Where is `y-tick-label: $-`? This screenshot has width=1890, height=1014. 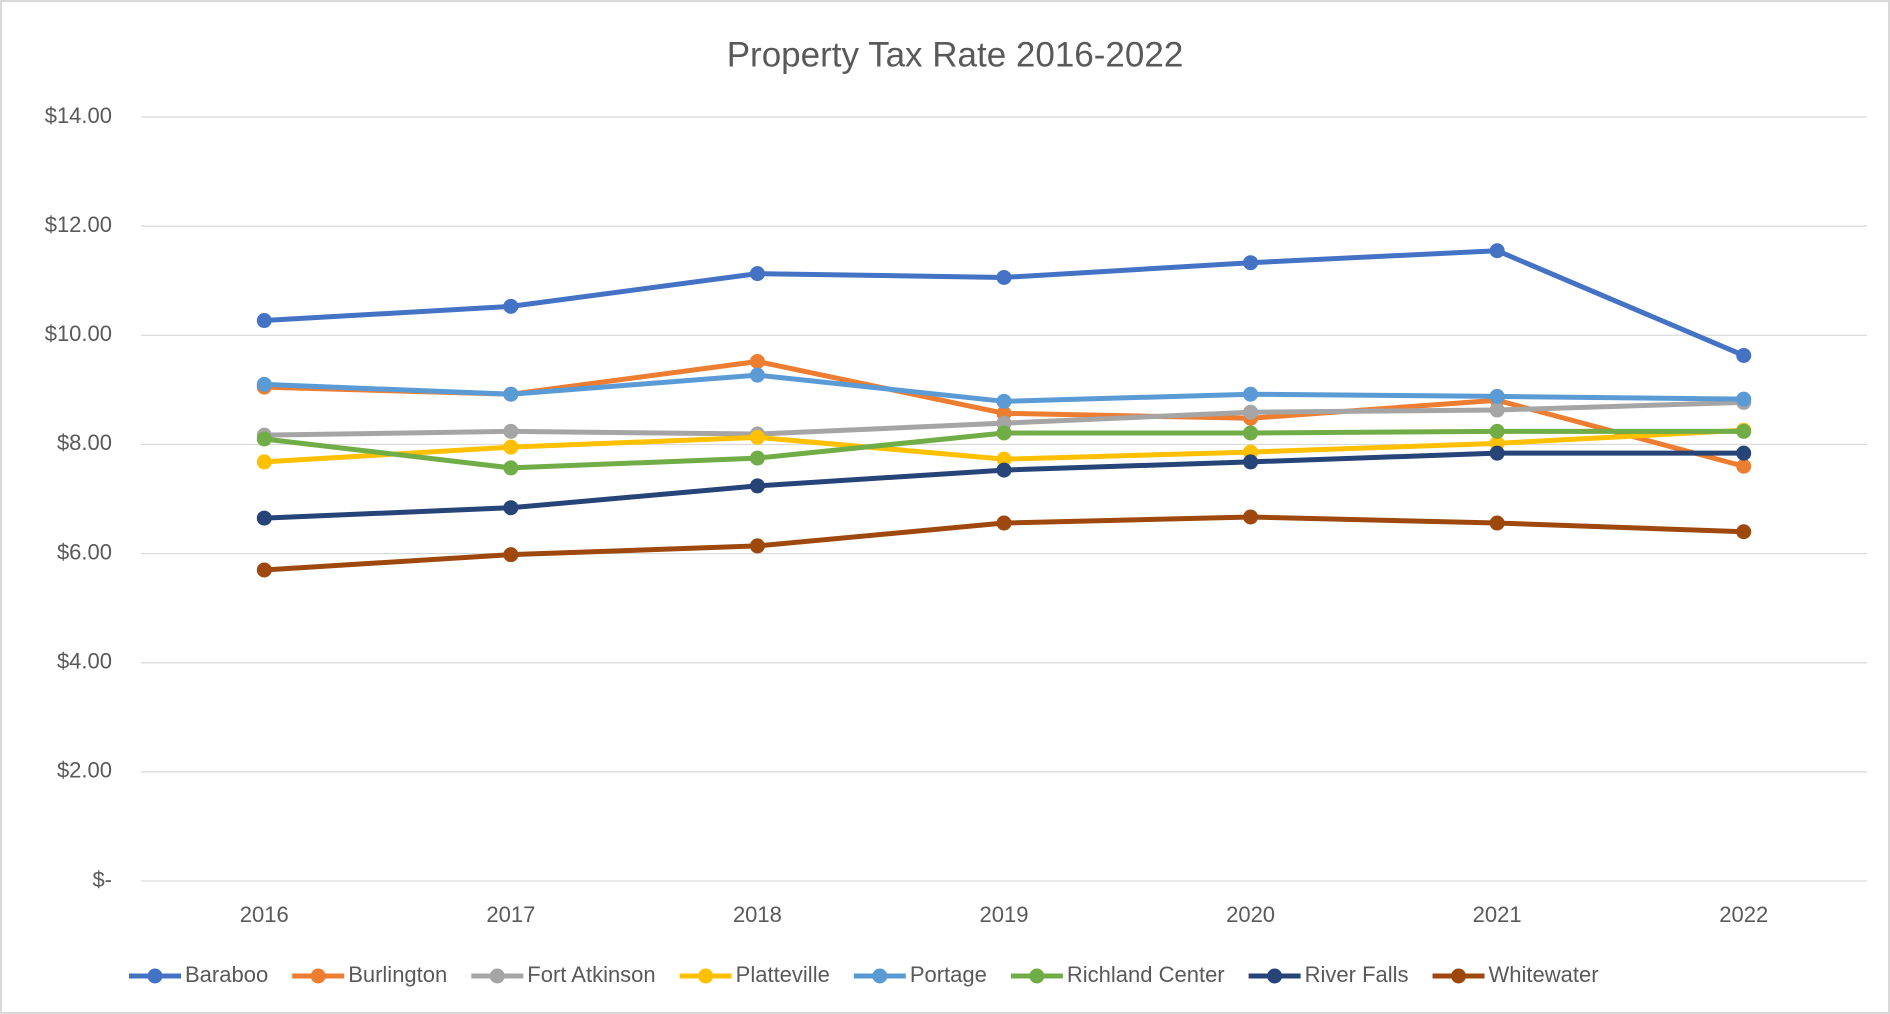
y-tick-label: $- is located at coordinates (102, 879).